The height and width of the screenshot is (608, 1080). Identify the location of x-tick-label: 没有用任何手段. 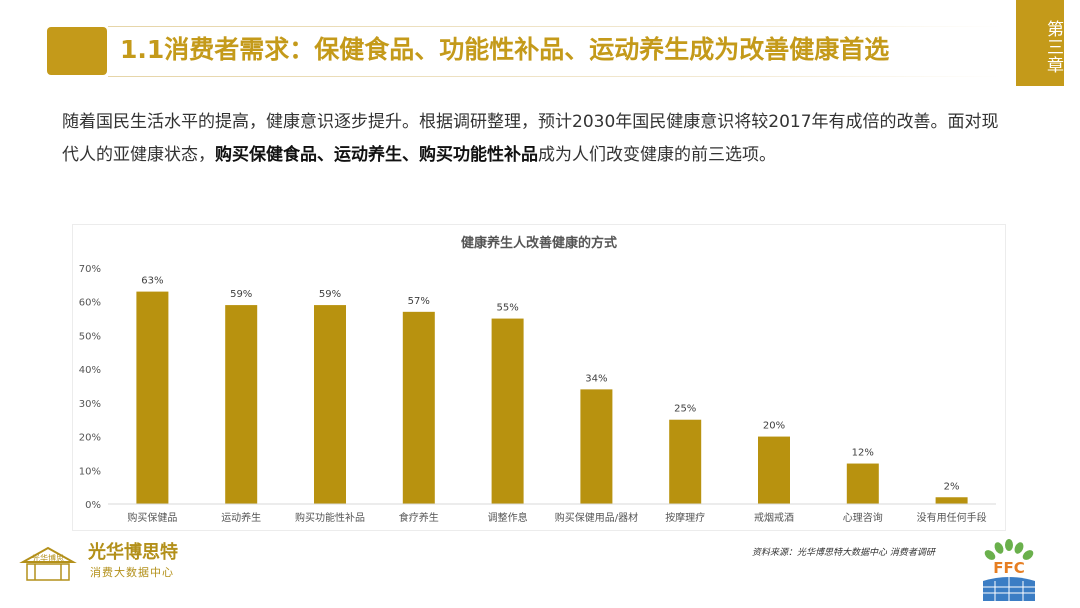
(952, 517).